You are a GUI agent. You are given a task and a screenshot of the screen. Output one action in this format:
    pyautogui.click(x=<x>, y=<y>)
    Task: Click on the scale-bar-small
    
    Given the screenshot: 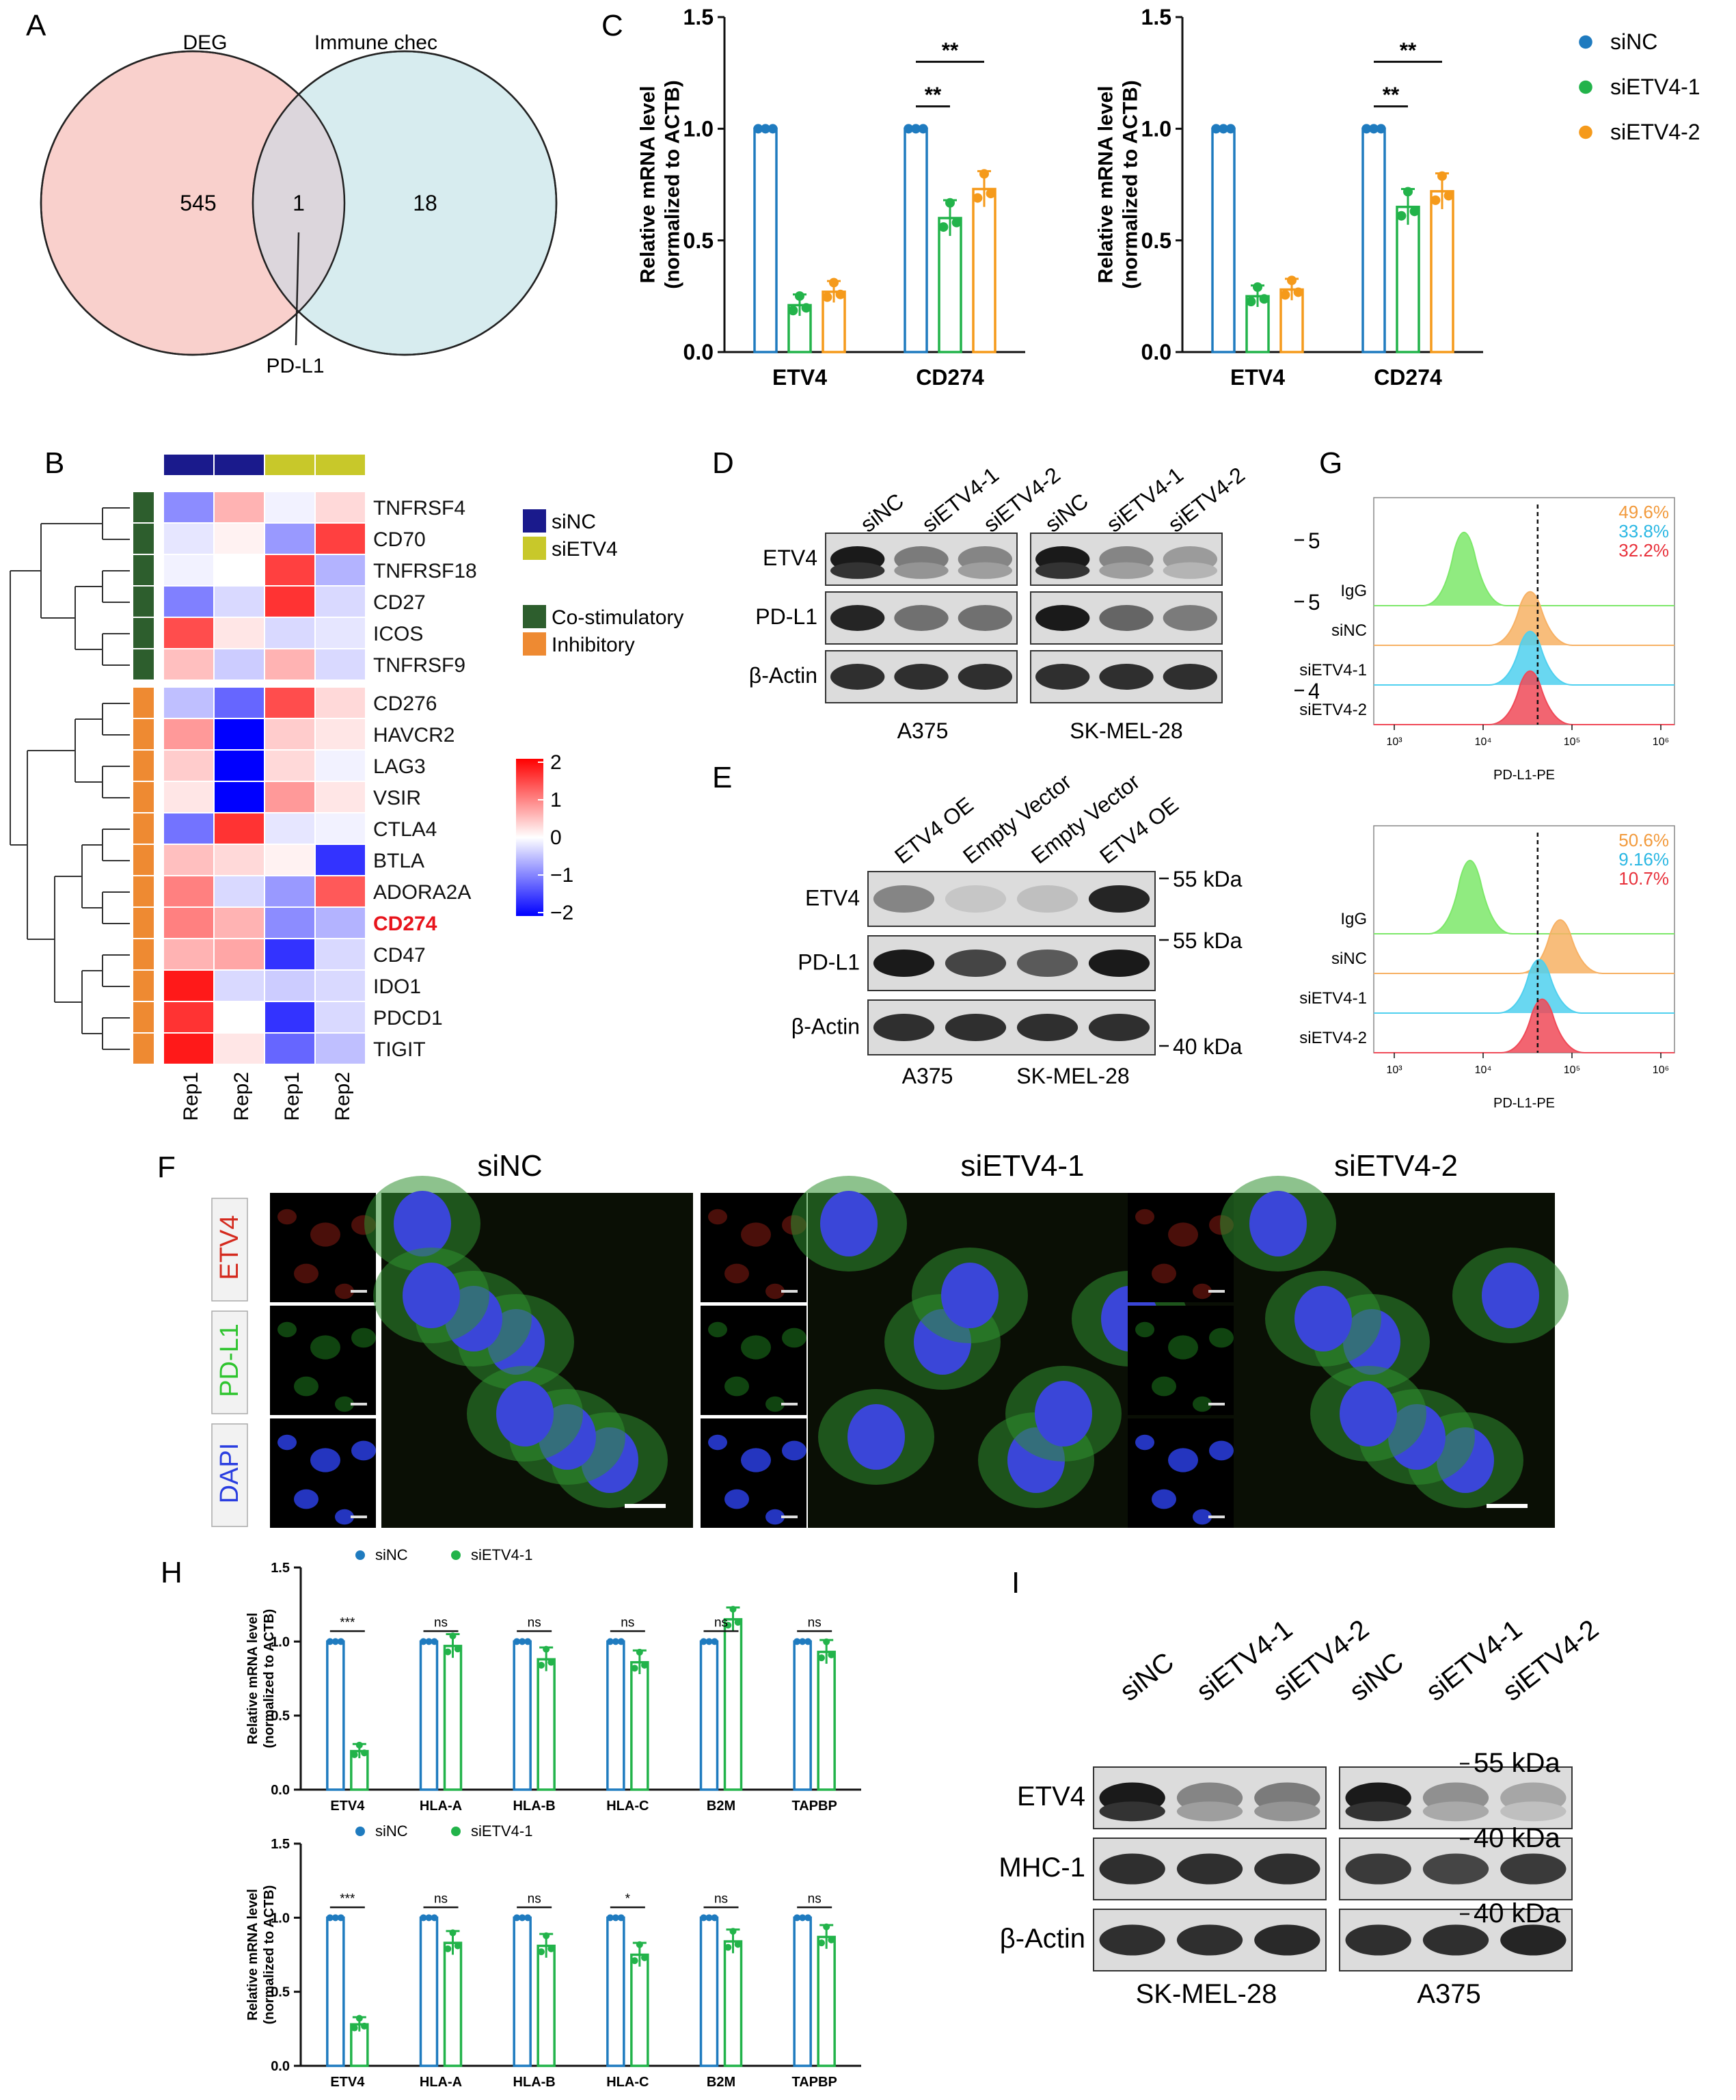 What is the action you would take?
    pyautogui.click(x=359, y=1517)
    